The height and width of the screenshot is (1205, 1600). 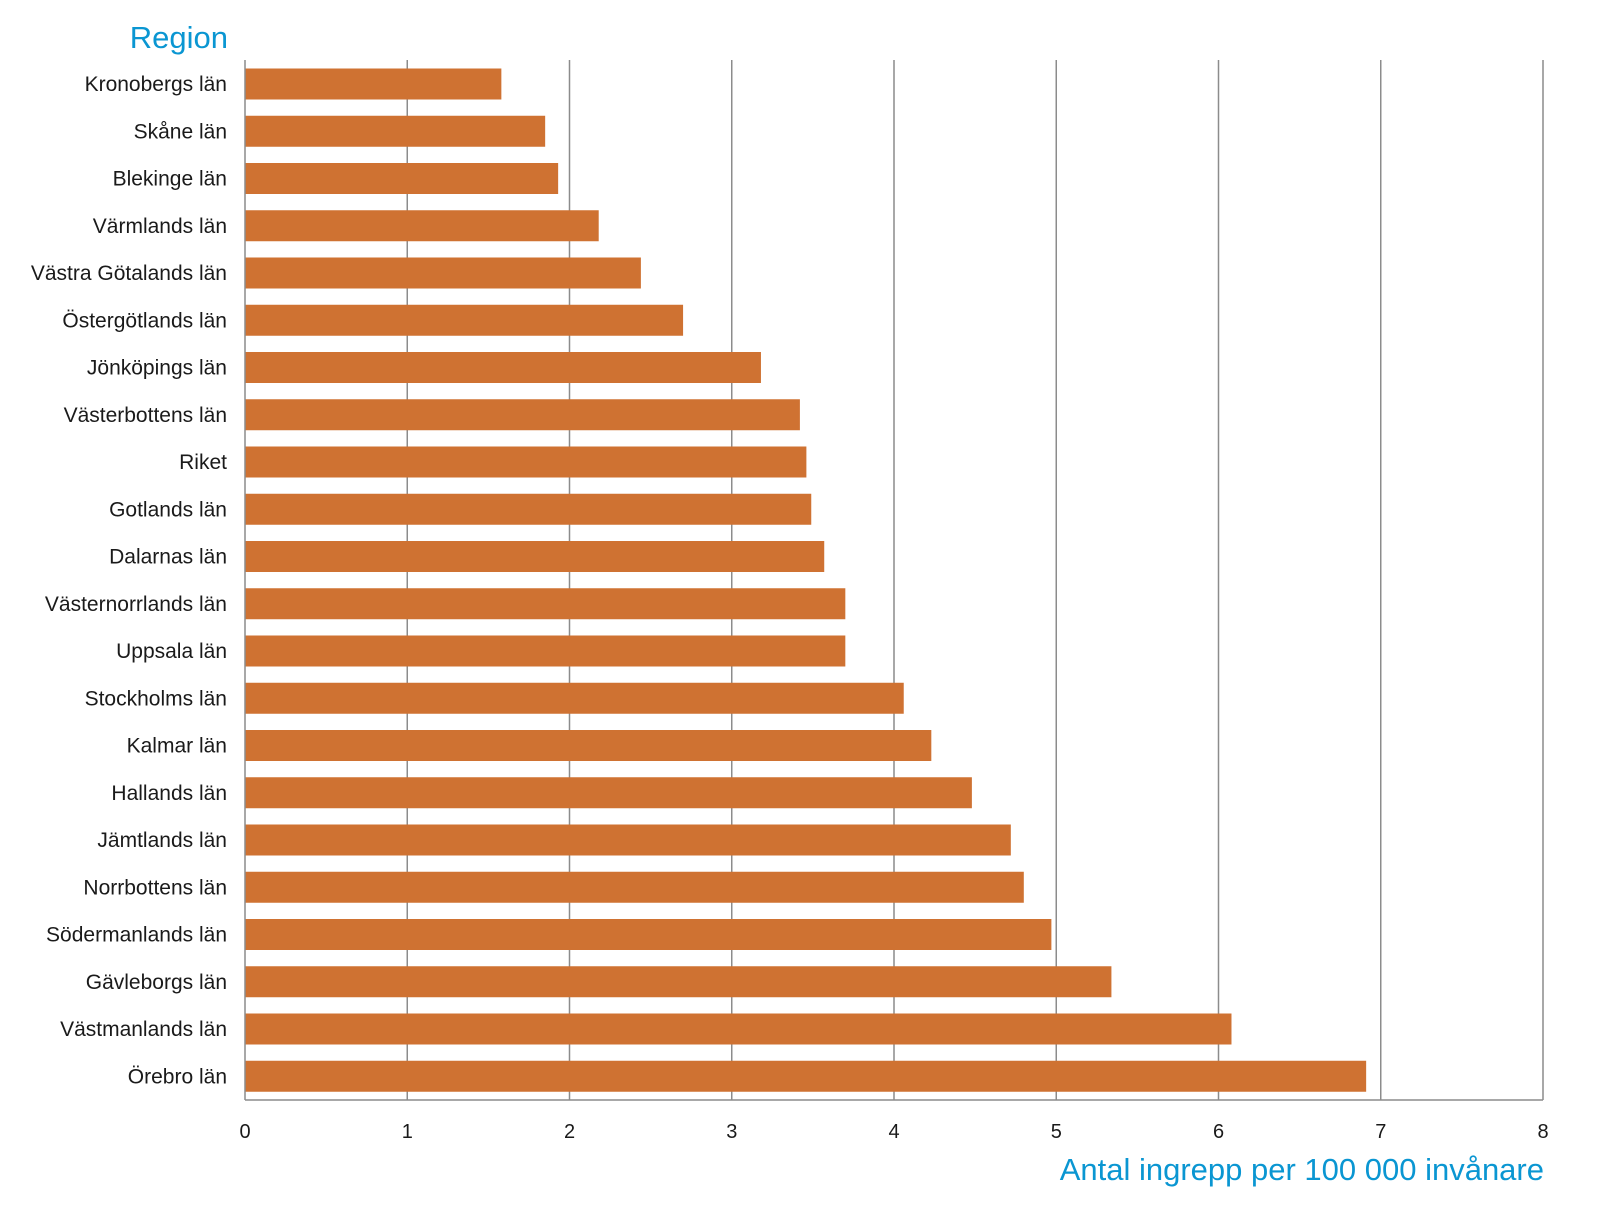 What do you see at coordinates (162, 840) in the screenshot?
I see `category-label-17: Jämtlands län` at bounding box center [162, 840].